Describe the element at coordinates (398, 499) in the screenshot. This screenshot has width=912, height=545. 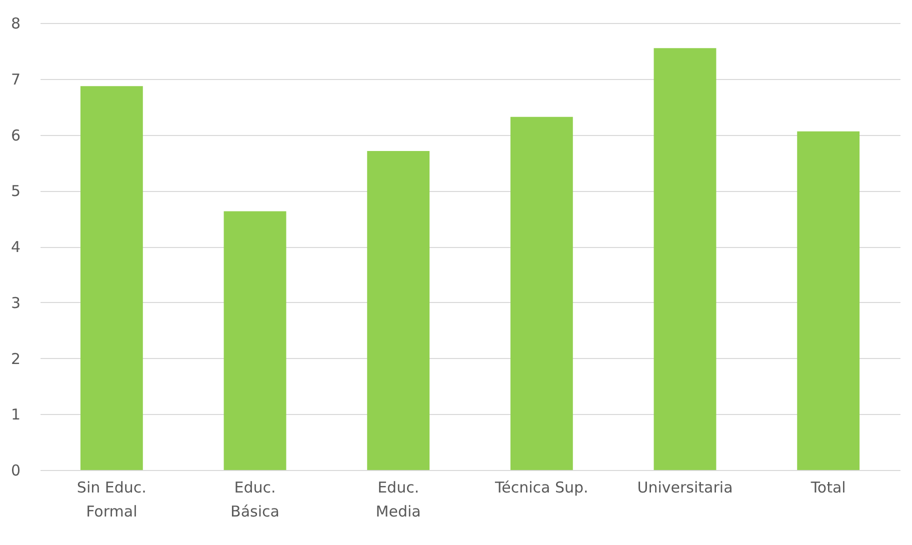
I see `x-tick-label: Educ. Media` at that location.